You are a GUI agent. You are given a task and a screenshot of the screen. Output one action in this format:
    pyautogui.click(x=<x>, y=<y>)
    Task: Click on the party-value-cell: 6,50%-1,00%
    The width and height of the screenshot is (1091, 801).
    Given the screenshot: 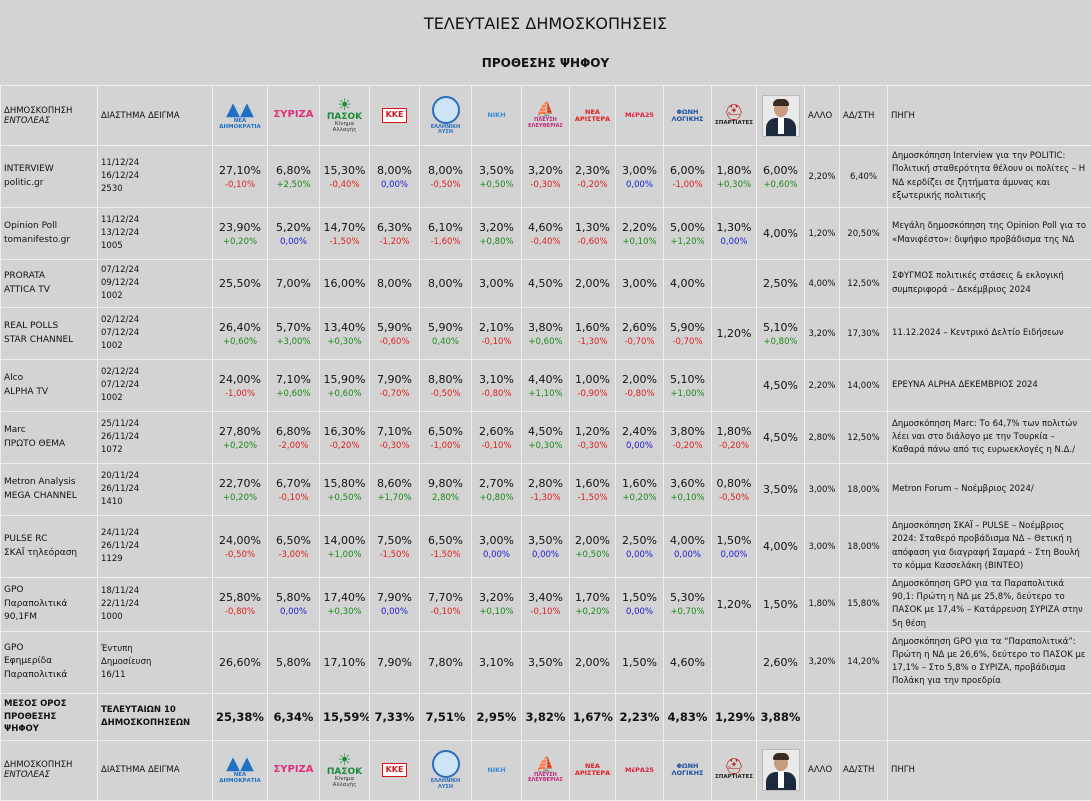 What is the action you would take?
    pyautogui.click(x=446, y=438)
    